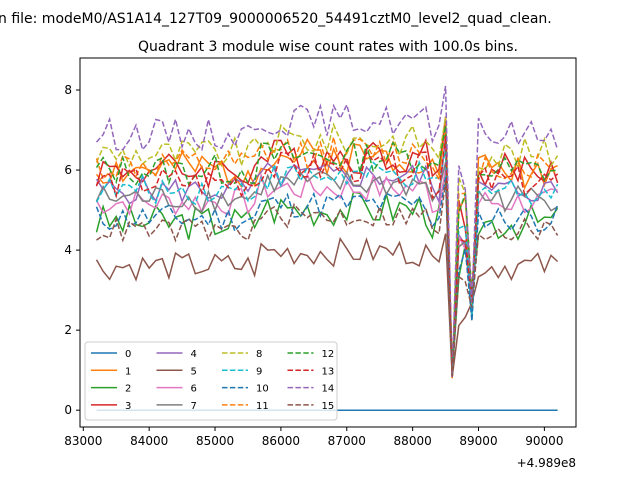 The width and height of the screenshot is (640, 480). Describe the element at coordinates (328, 406) in the screenshot. I see `legend-label-15: 15` at that location.